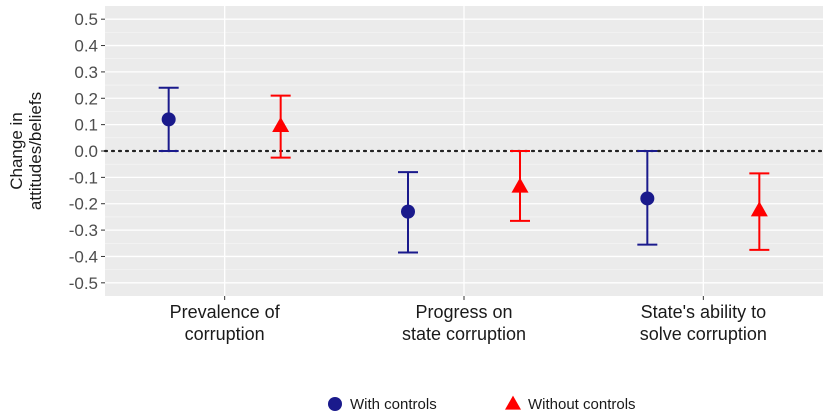  What do you see at coordinates (86, 19) in the screenshot?
I see `y-tick-label: 0.5` at bounding box center [86, 19].